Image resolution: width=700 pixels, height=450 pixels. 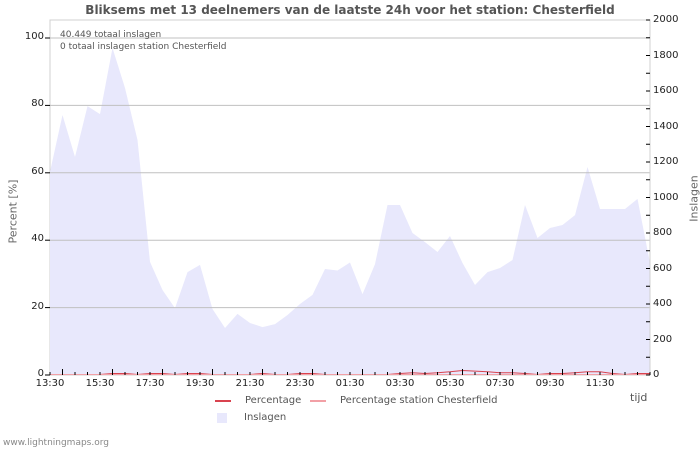 I want to click on right-tick-label: 200, so click(x=663, y=339).